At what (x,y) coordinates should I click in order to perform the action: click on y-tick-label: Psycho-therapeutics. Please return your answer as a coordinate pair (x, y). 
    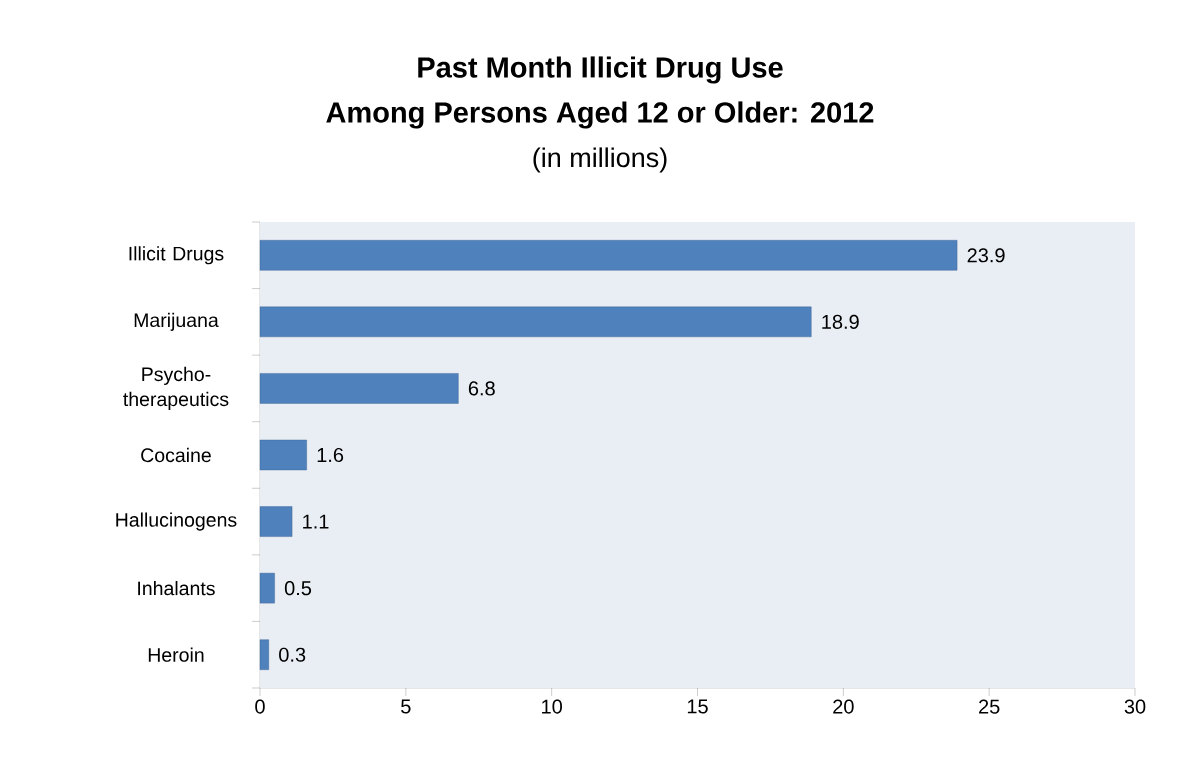
    Looking at the image, I should click on (176, 388).